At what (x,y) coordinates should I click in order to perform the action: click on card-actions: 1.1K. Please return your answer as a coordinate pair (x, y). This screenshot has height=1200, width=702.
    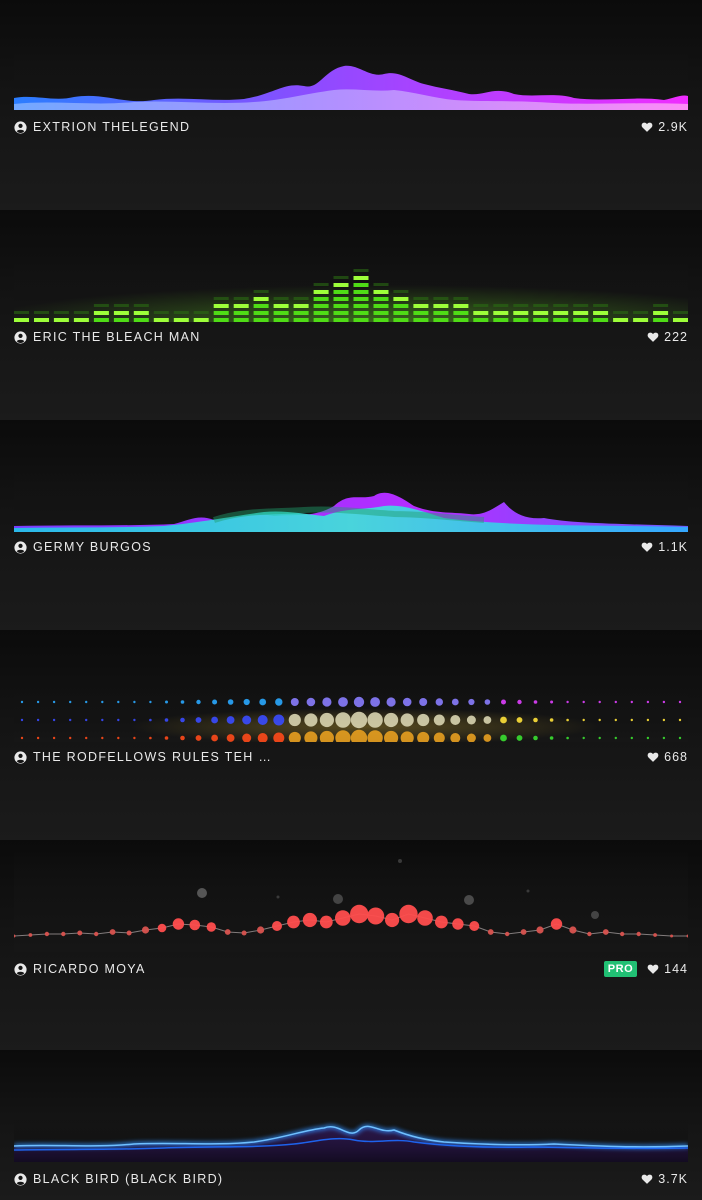
    Looking at the image, I should click on (664, 547).